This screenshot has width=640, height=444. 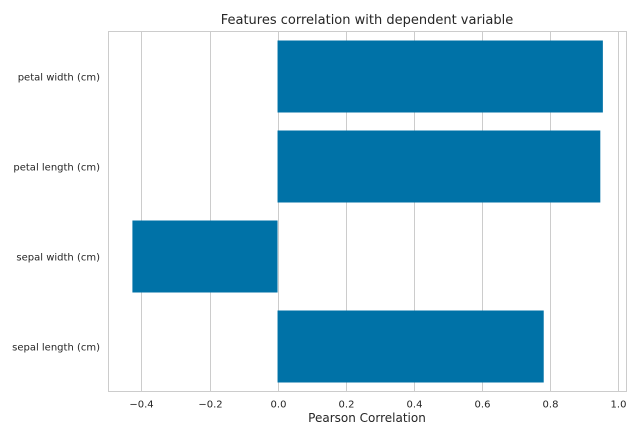 I want to click on bar-sepal-length, so click(x=410, y=346).